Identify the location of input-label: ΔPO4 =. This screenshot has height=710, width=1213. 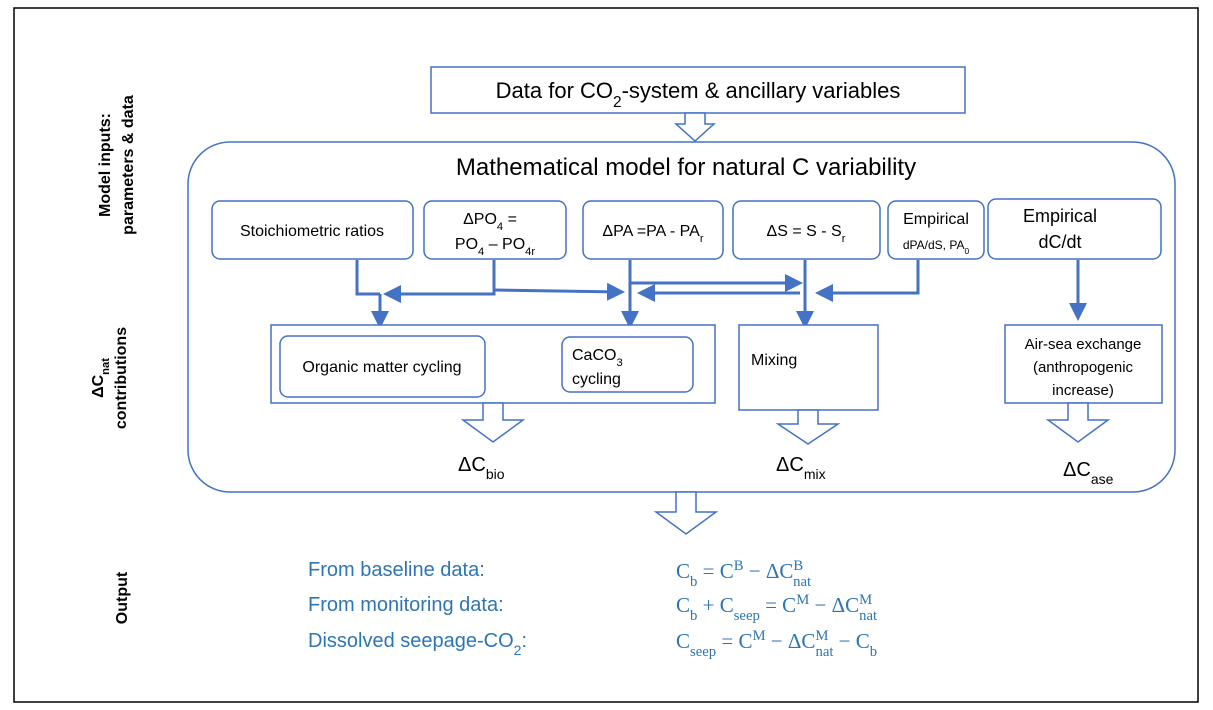
(490, 222).